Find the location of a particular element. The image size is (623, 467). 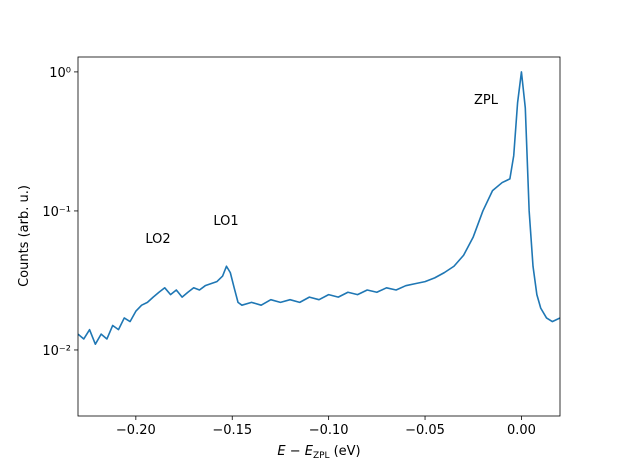

y-axis-label: Counts (arb. u.) is located at coordinates (24, 236).